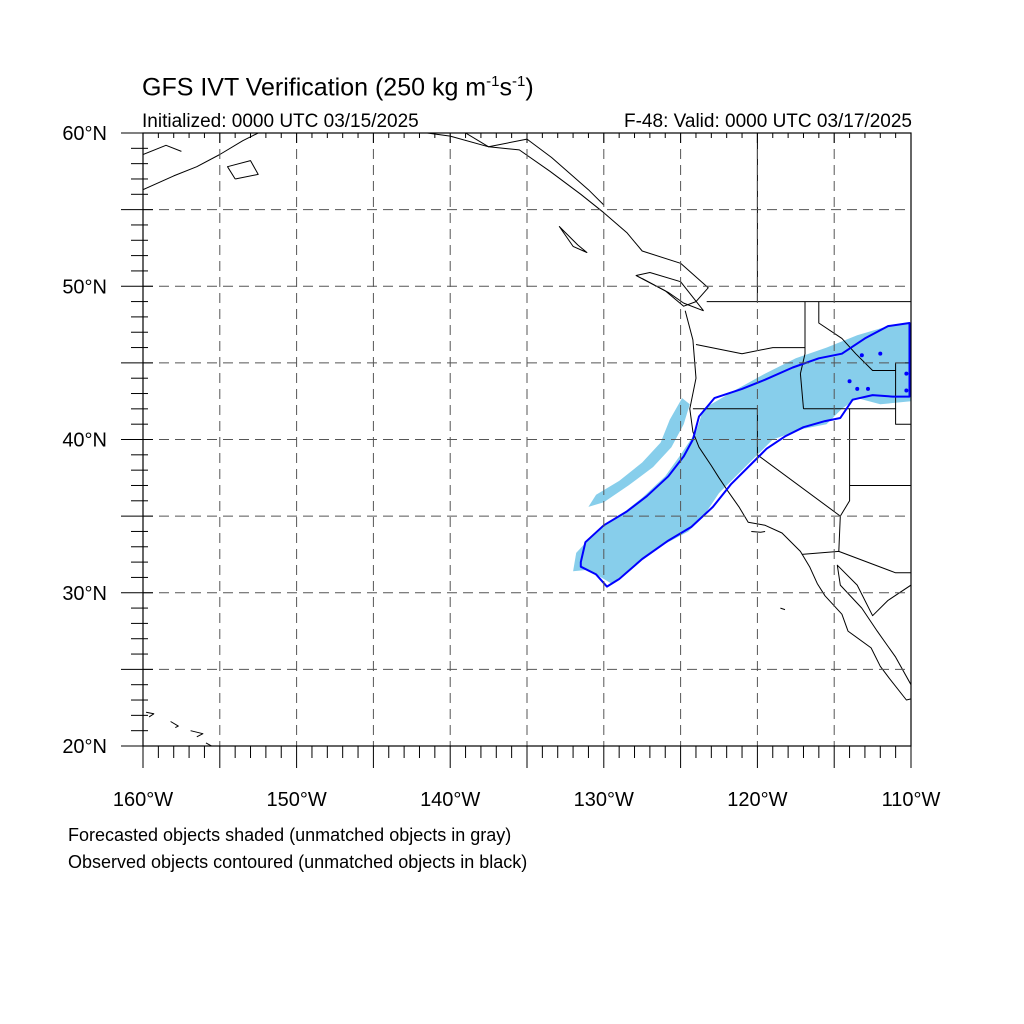 The height and width of the screenshot is (1024, 1024). What do you see at coordinates (143, 800) in the screenshot?
I see `lon-label: 160°W` at bounding box center [143, 800].